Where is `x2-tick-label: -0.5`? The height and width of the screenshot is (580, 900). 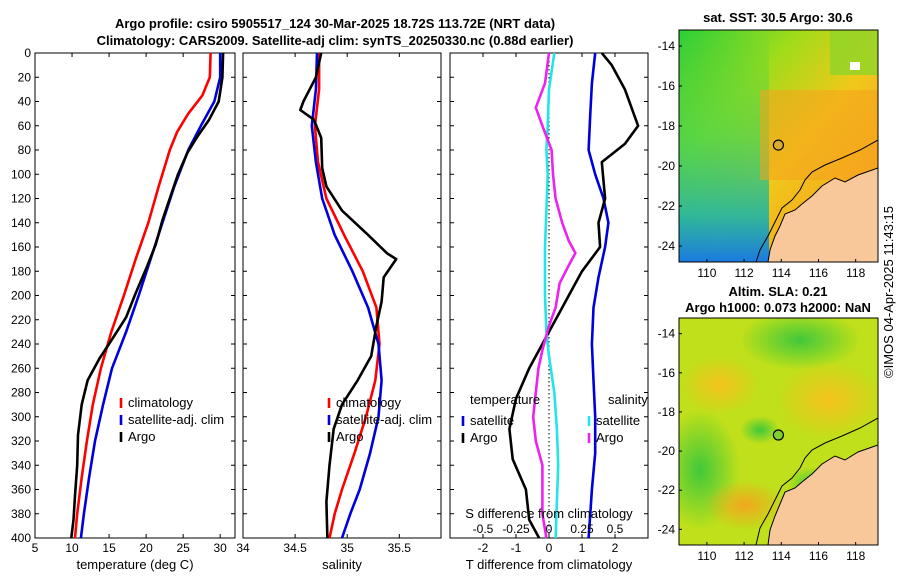 x2-tick-label: -0.5 is located at coordinates (483, 529).